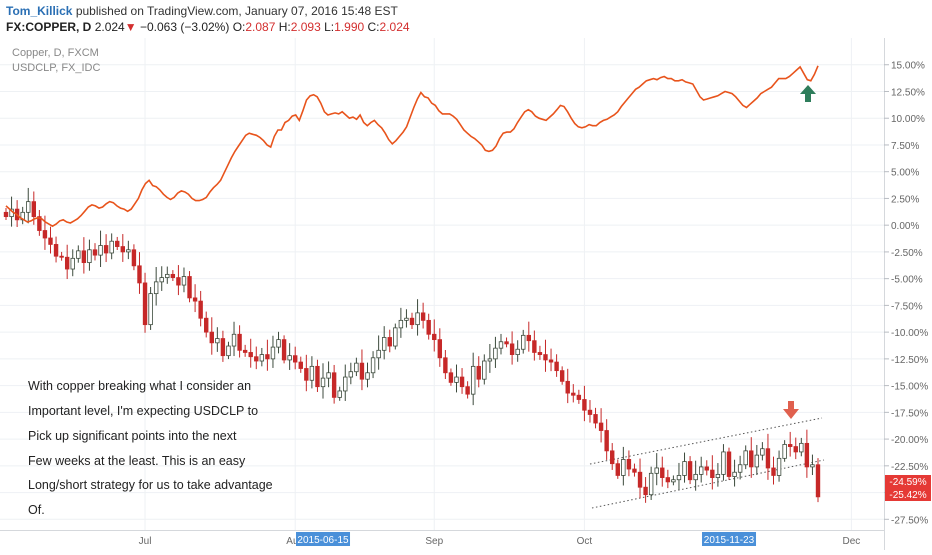  Describe the element at coordinates (851, 541) in the screenshot. I see `x-tick-label: Dec` at that location.